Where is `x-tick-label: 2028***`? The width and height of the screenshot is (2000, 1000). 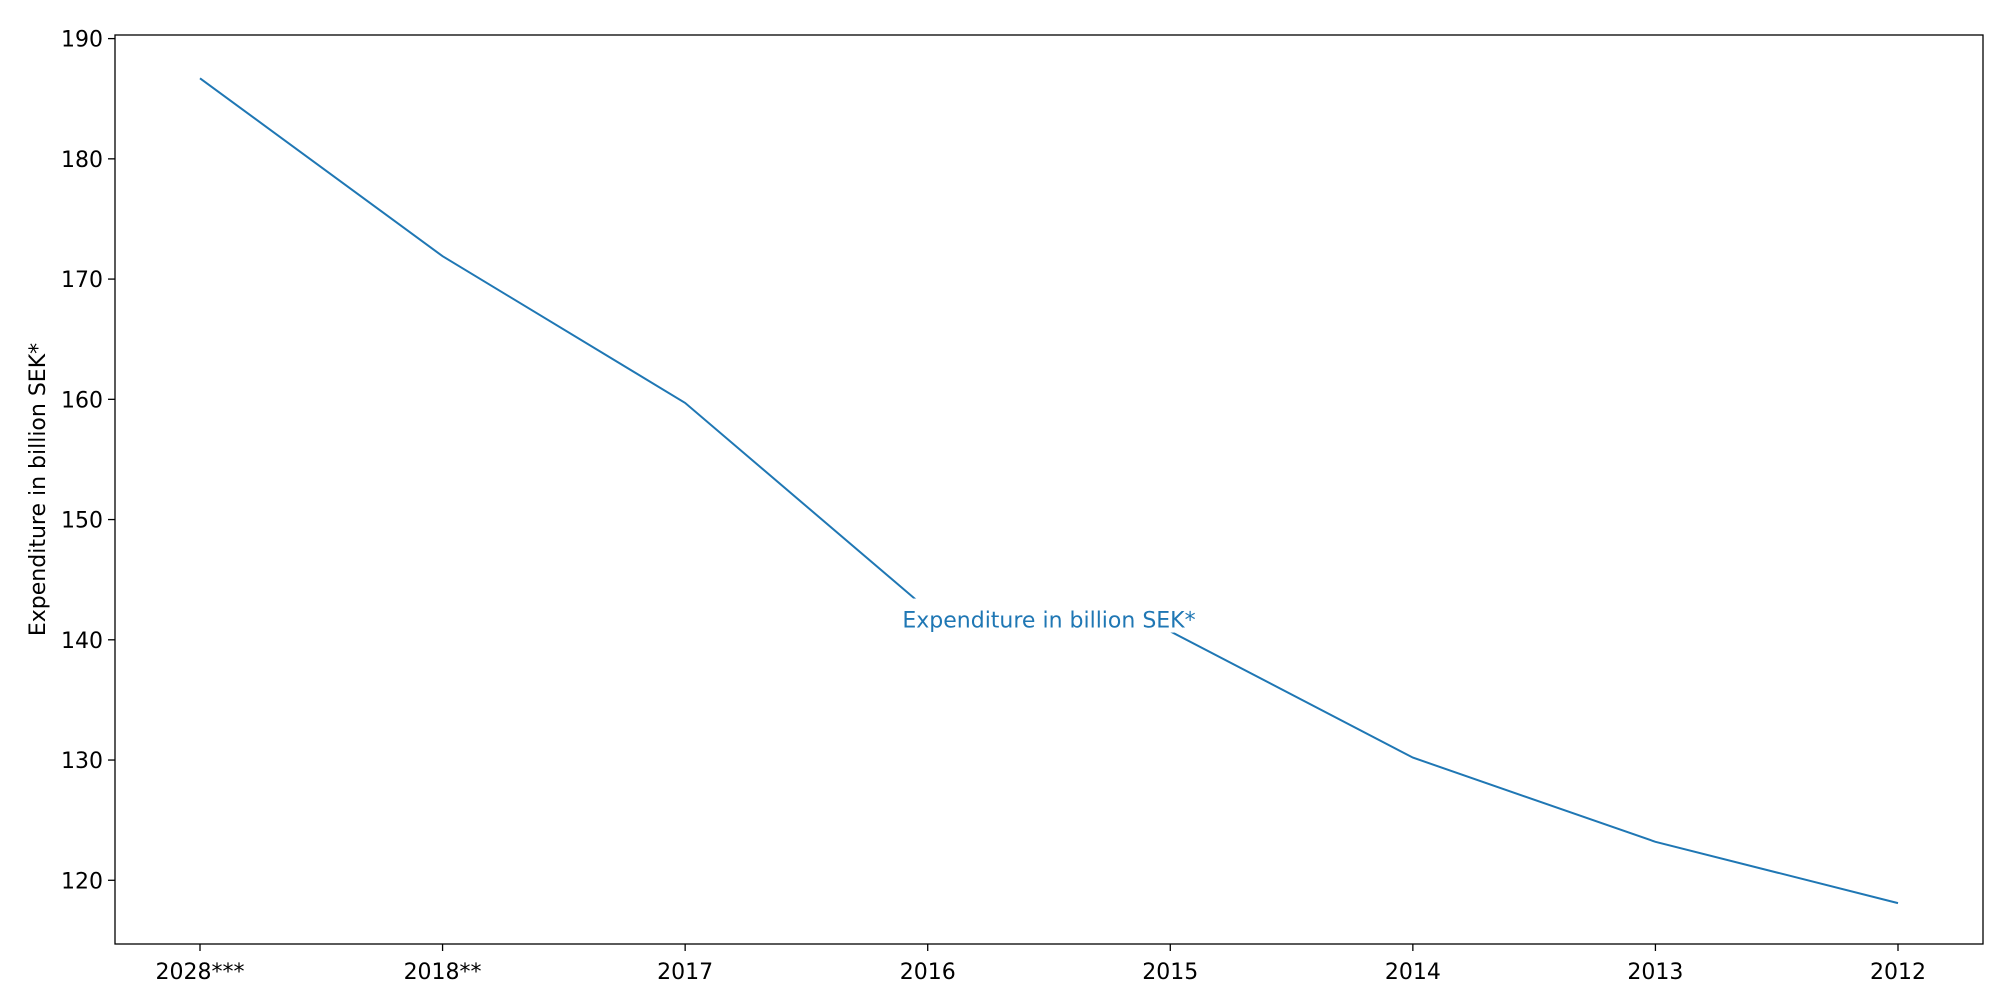 x-tick-label: 2028*** is located at coordinates (200, 972).